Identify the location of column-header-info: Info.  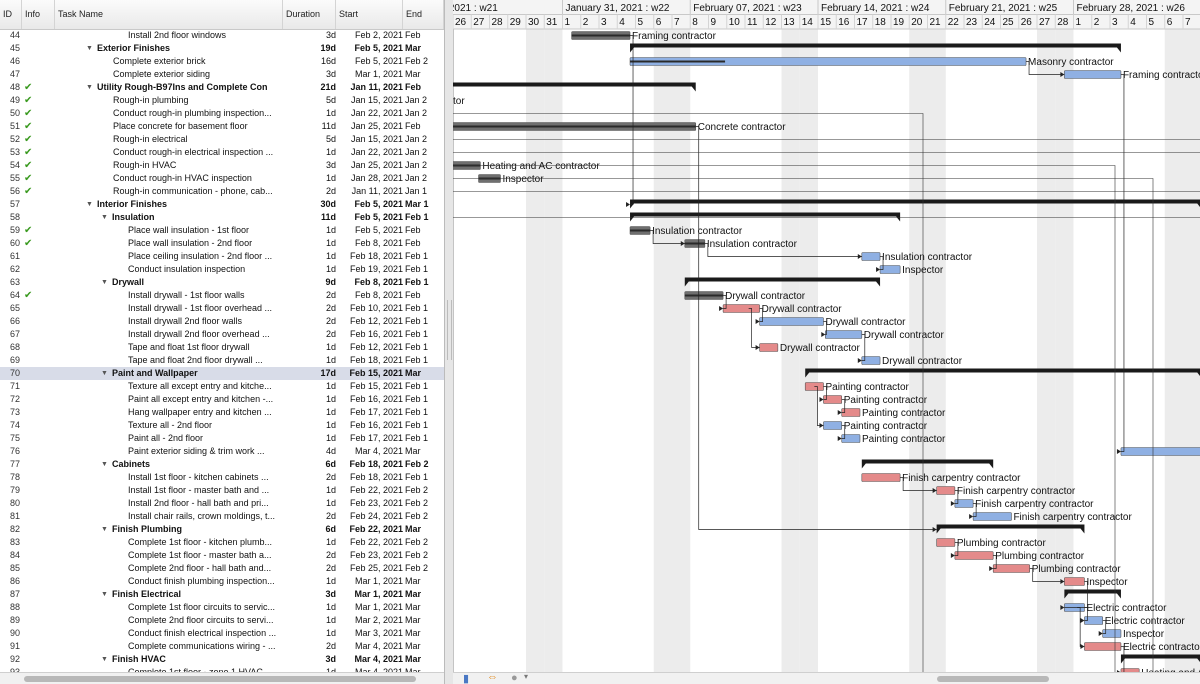
(38, 14).